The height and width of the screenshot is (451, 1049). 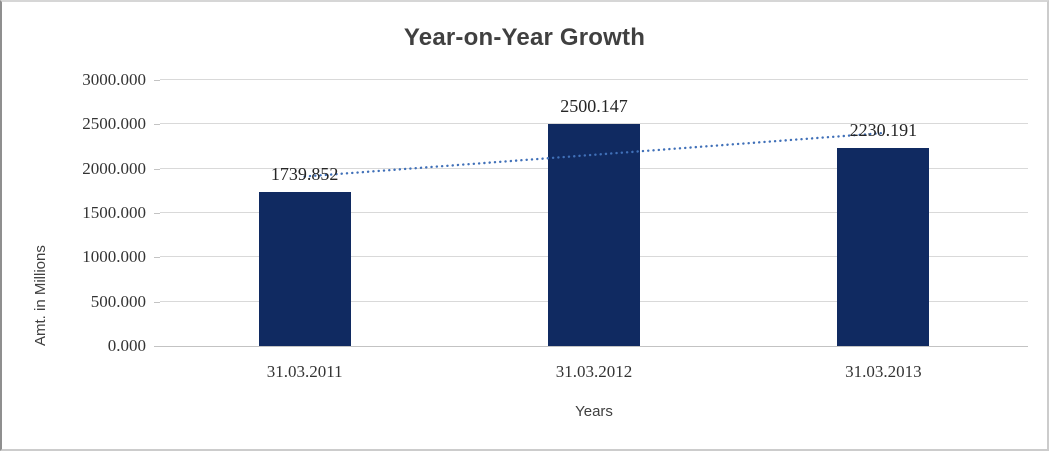 What do you see at coordinates (114, 79) in the screenshot?
I see `y-tick-label: 3000.000` at bounding box center [114, 79].